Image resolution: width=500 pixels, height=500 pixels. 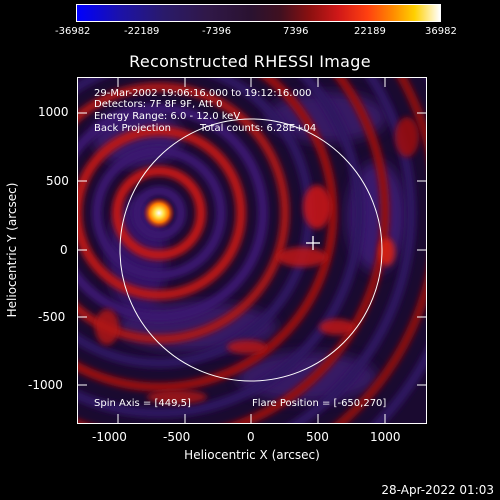 What do you see at coordinates (437, 490) in the screenshot?
I see `generation-datetime: 28-Apr-2022 01:03` at bounding box center [437, 490].